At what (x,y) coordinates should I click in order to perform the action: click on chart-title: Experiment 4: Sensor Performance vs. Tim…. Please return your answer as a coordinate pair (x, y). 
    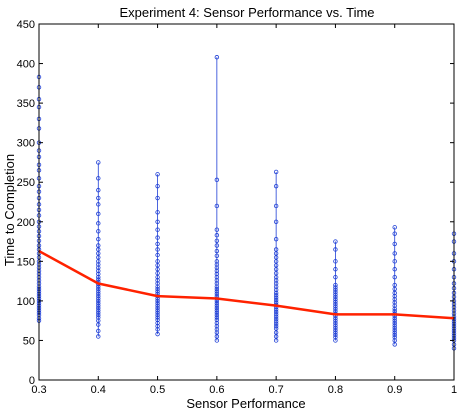
    Looking at the image, I should click on (246, 12).